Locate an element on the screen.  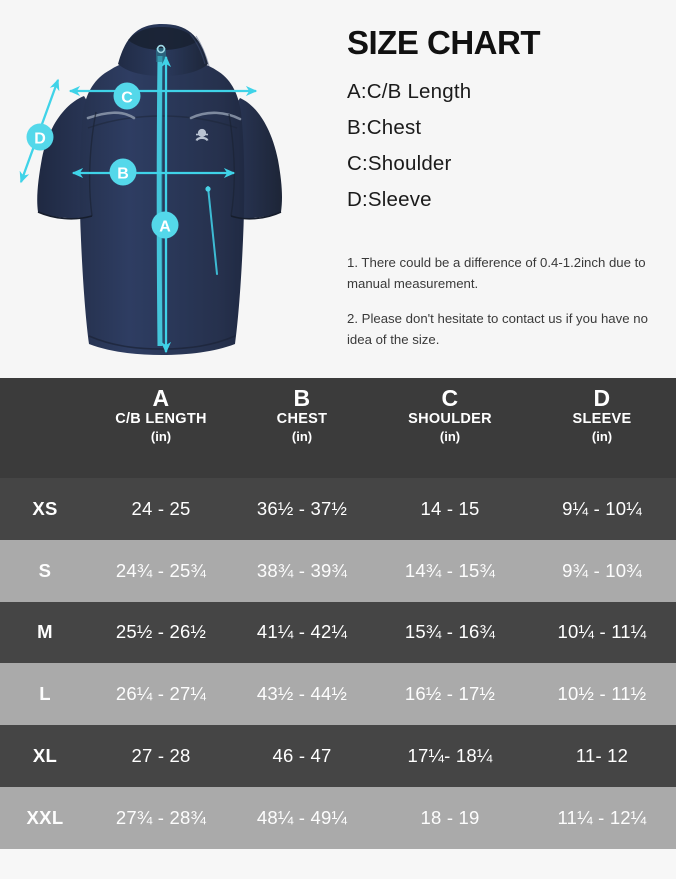
legend-item-a: A:C/B Length is located at coordinates (409, 91).